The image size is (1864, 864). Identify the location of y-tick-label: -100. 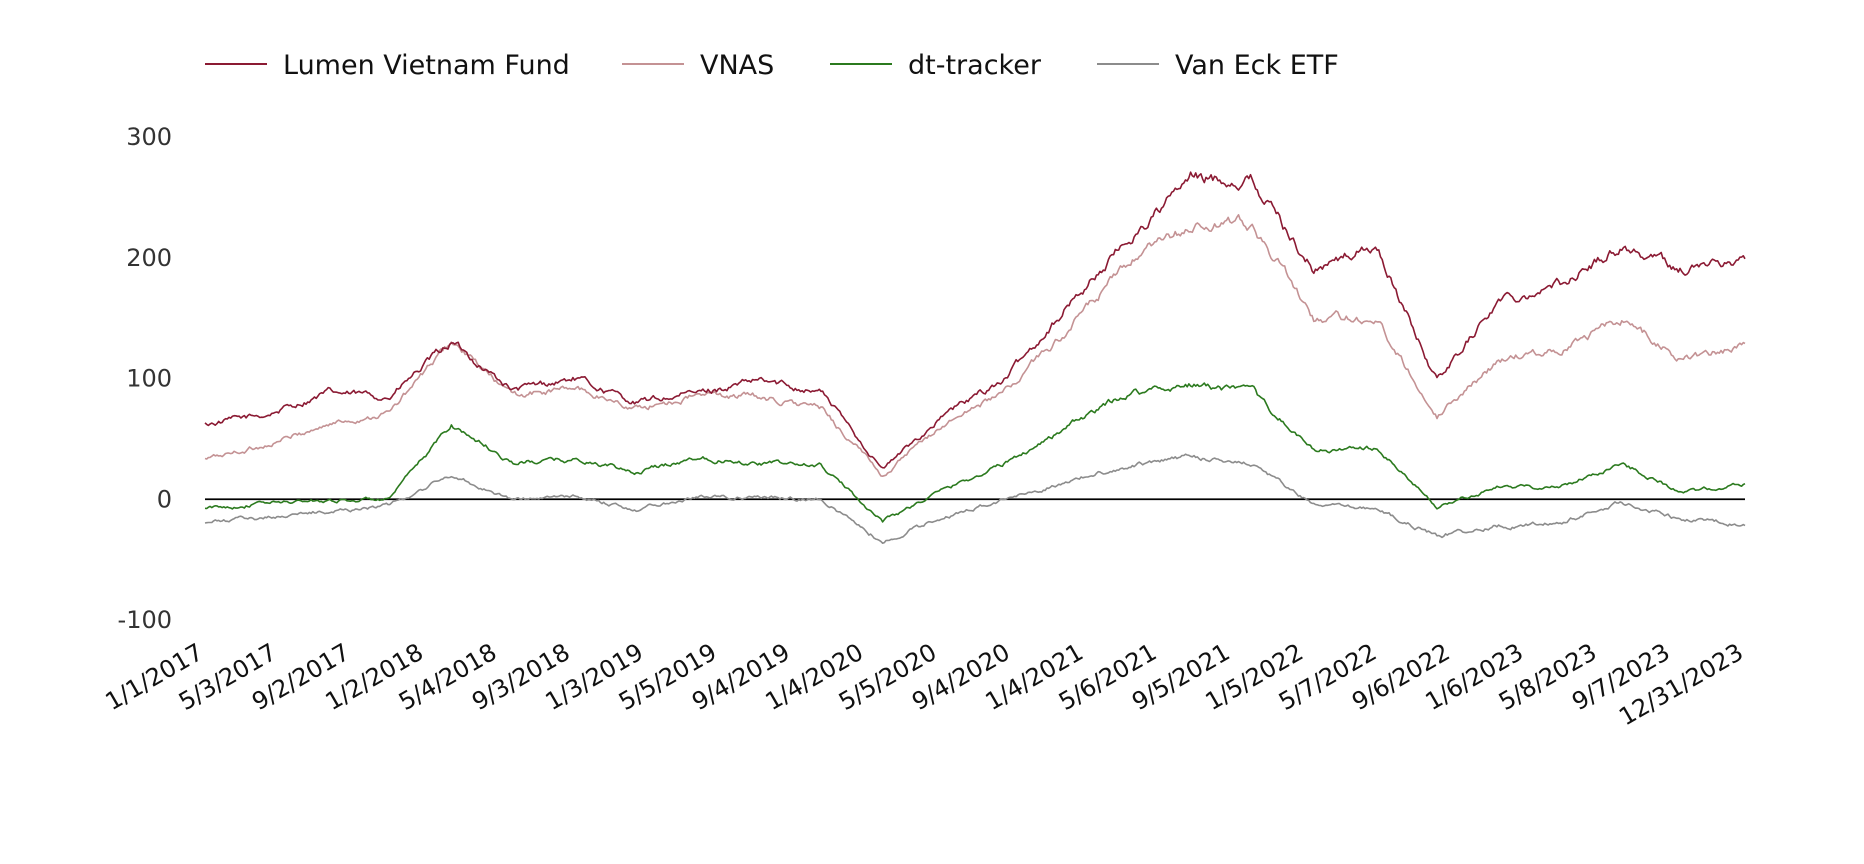
(145, 620).